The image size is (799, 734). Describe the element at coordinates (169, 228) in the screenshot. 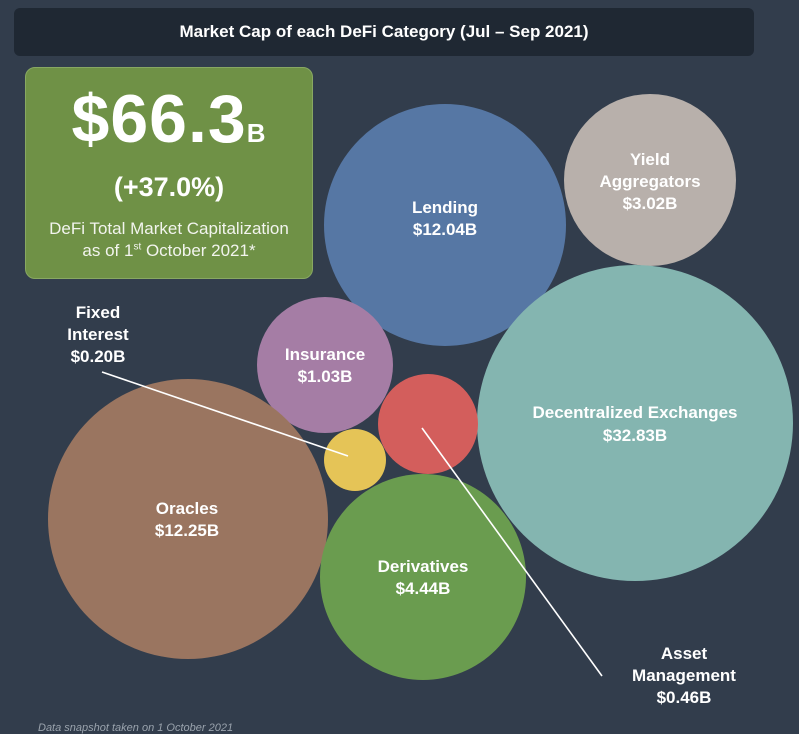

I see `caption-line-1: DeFi Total Market Capitalization` at that location.